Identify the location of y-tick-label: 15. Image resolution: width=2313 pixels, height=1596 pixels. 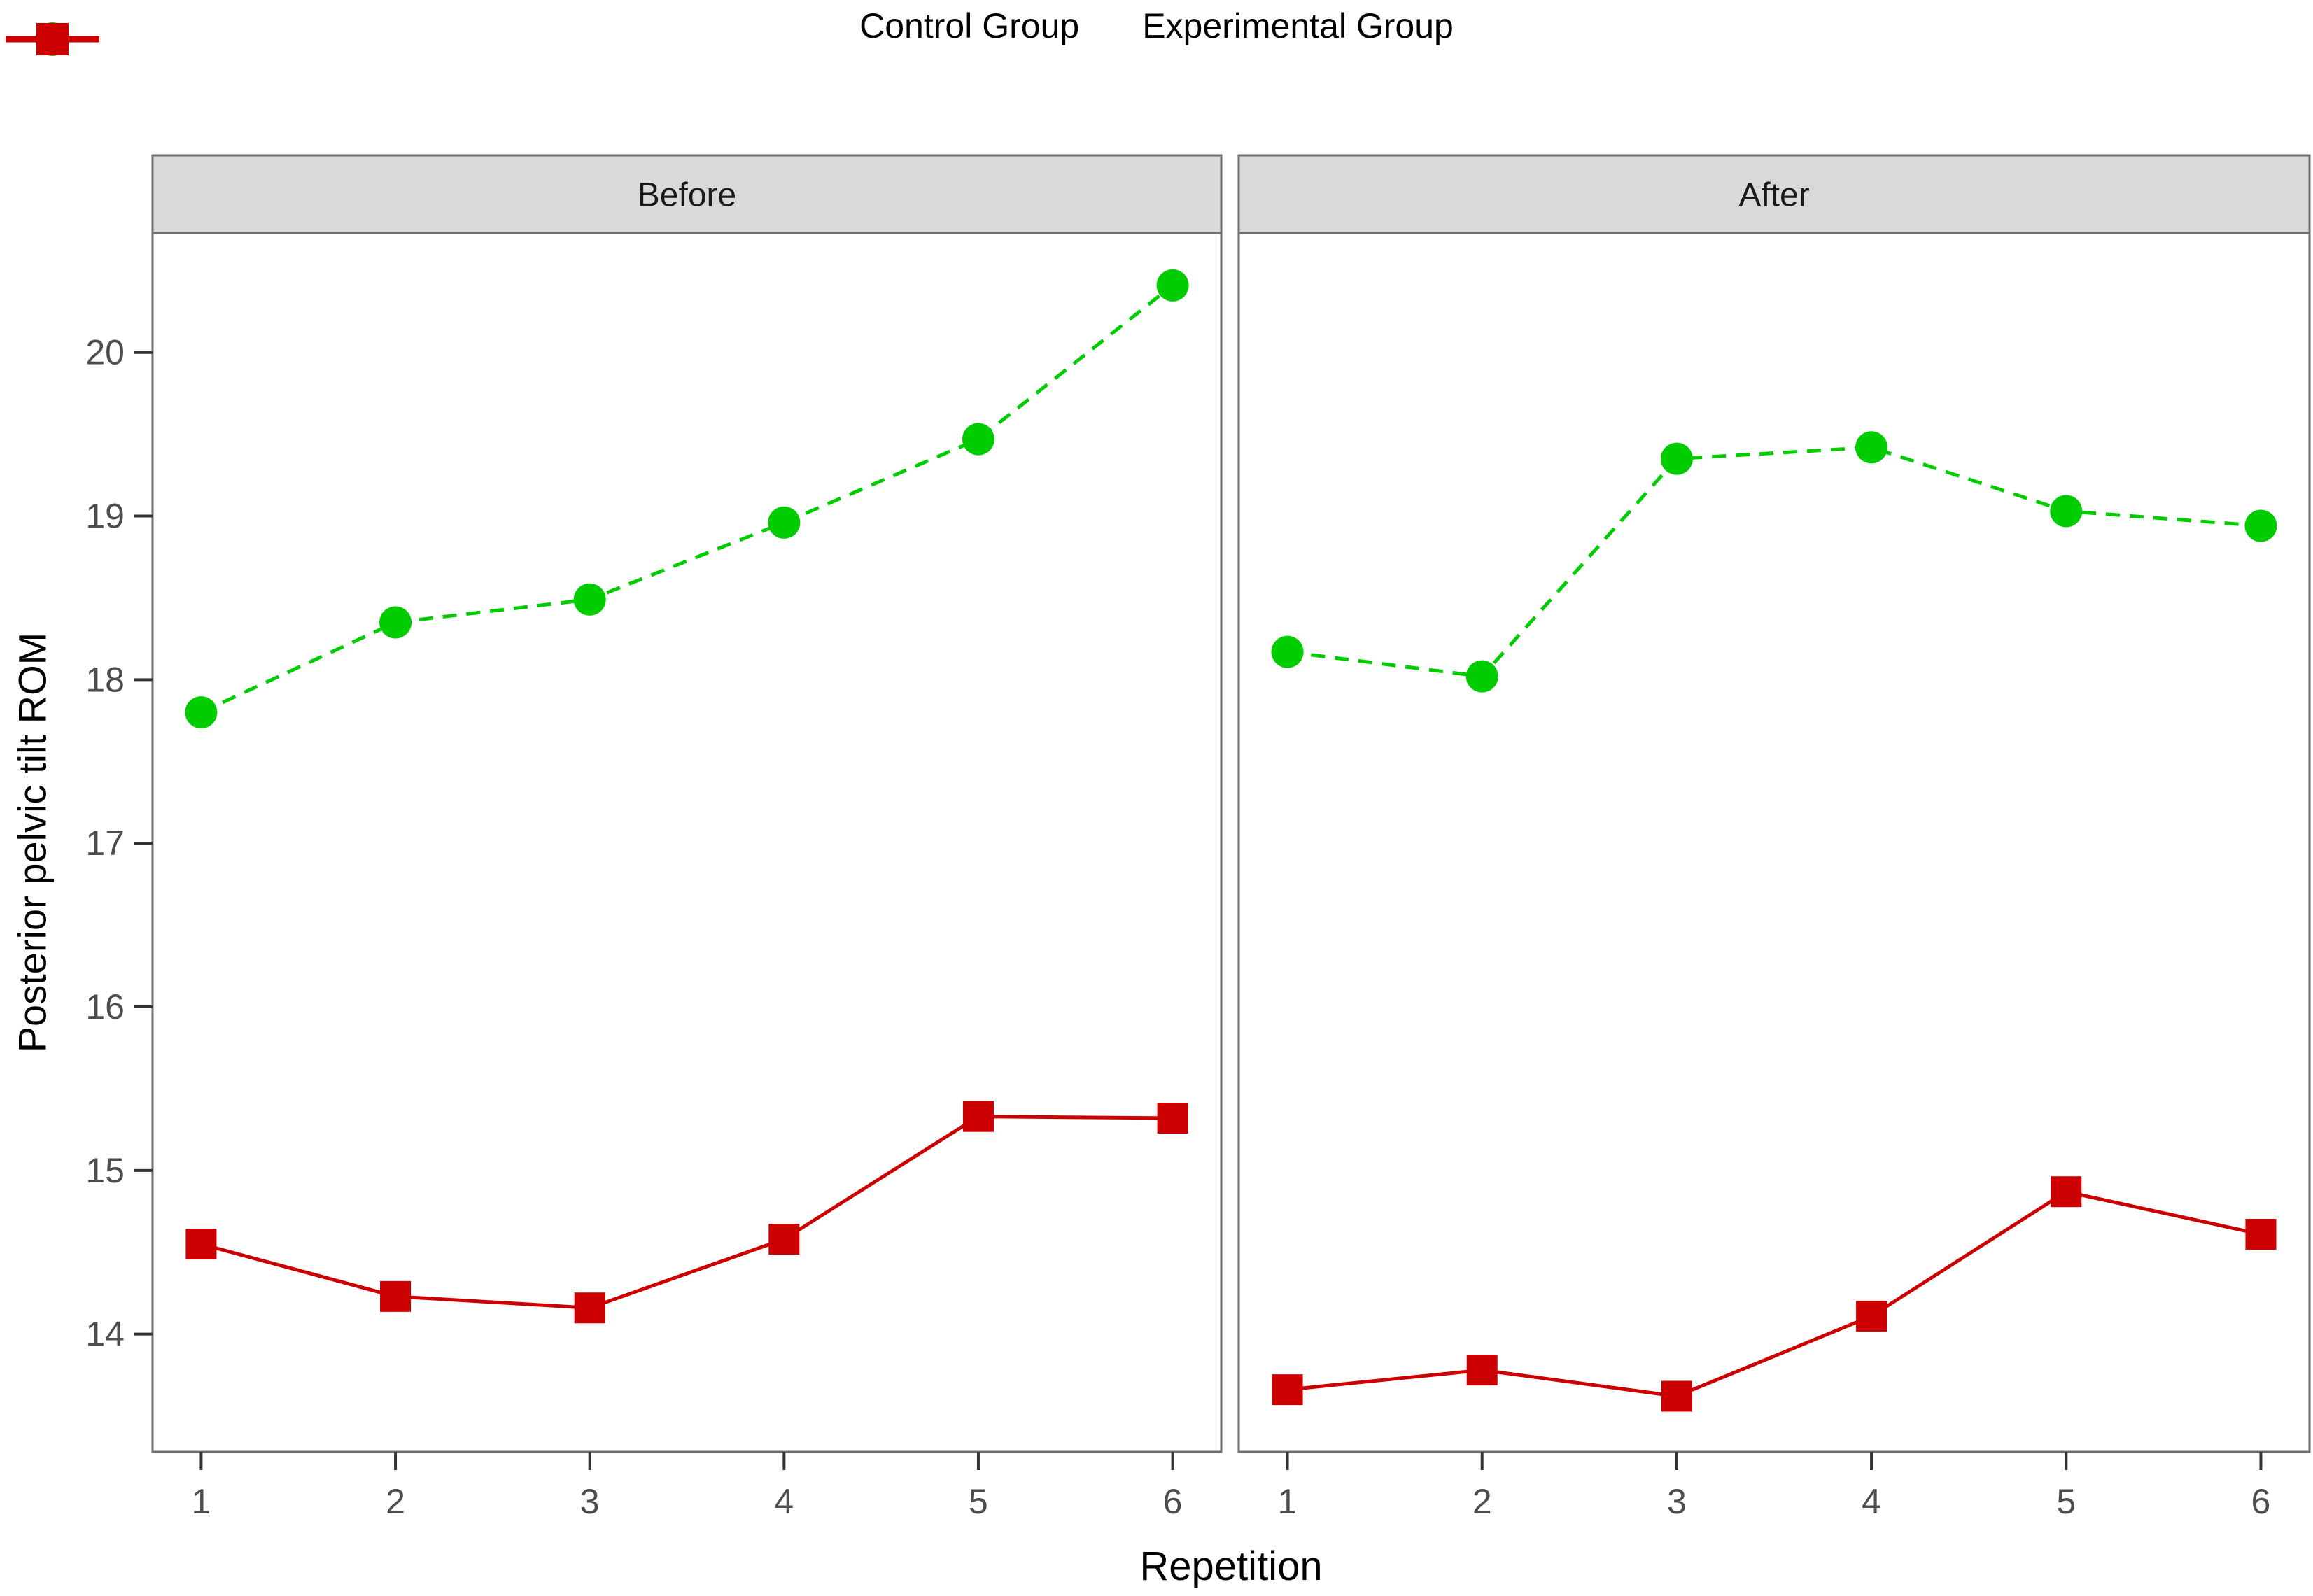
(105, 1170).